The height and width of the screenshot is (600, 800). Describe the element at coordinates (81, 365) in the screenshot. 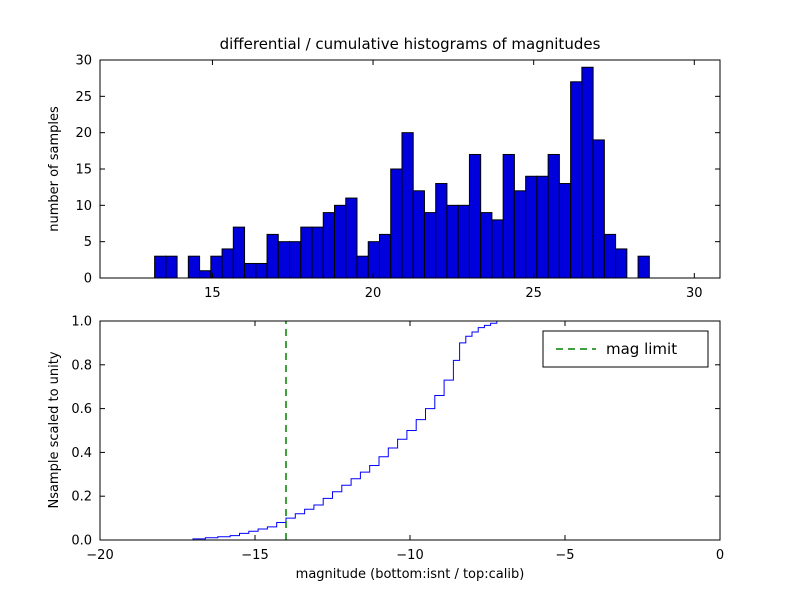

I see `y-tick-label: 0.8` at that location.